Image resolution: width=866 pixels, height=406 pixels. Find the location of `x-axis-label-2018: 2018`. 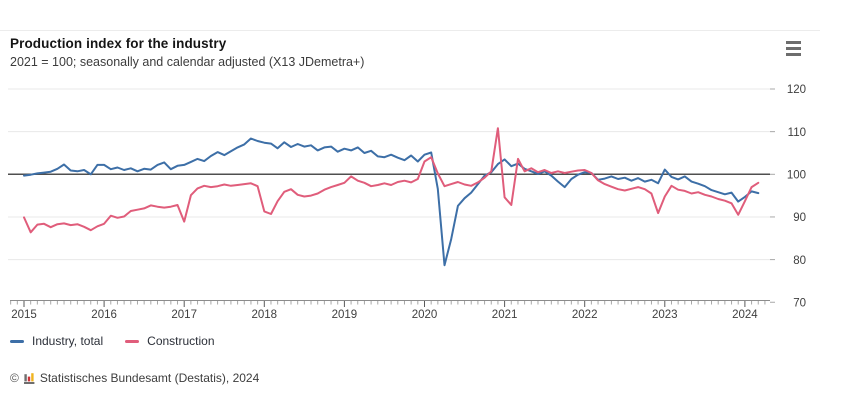

x-axis-label-2018: 2018 is located at coordinates (265, 315).